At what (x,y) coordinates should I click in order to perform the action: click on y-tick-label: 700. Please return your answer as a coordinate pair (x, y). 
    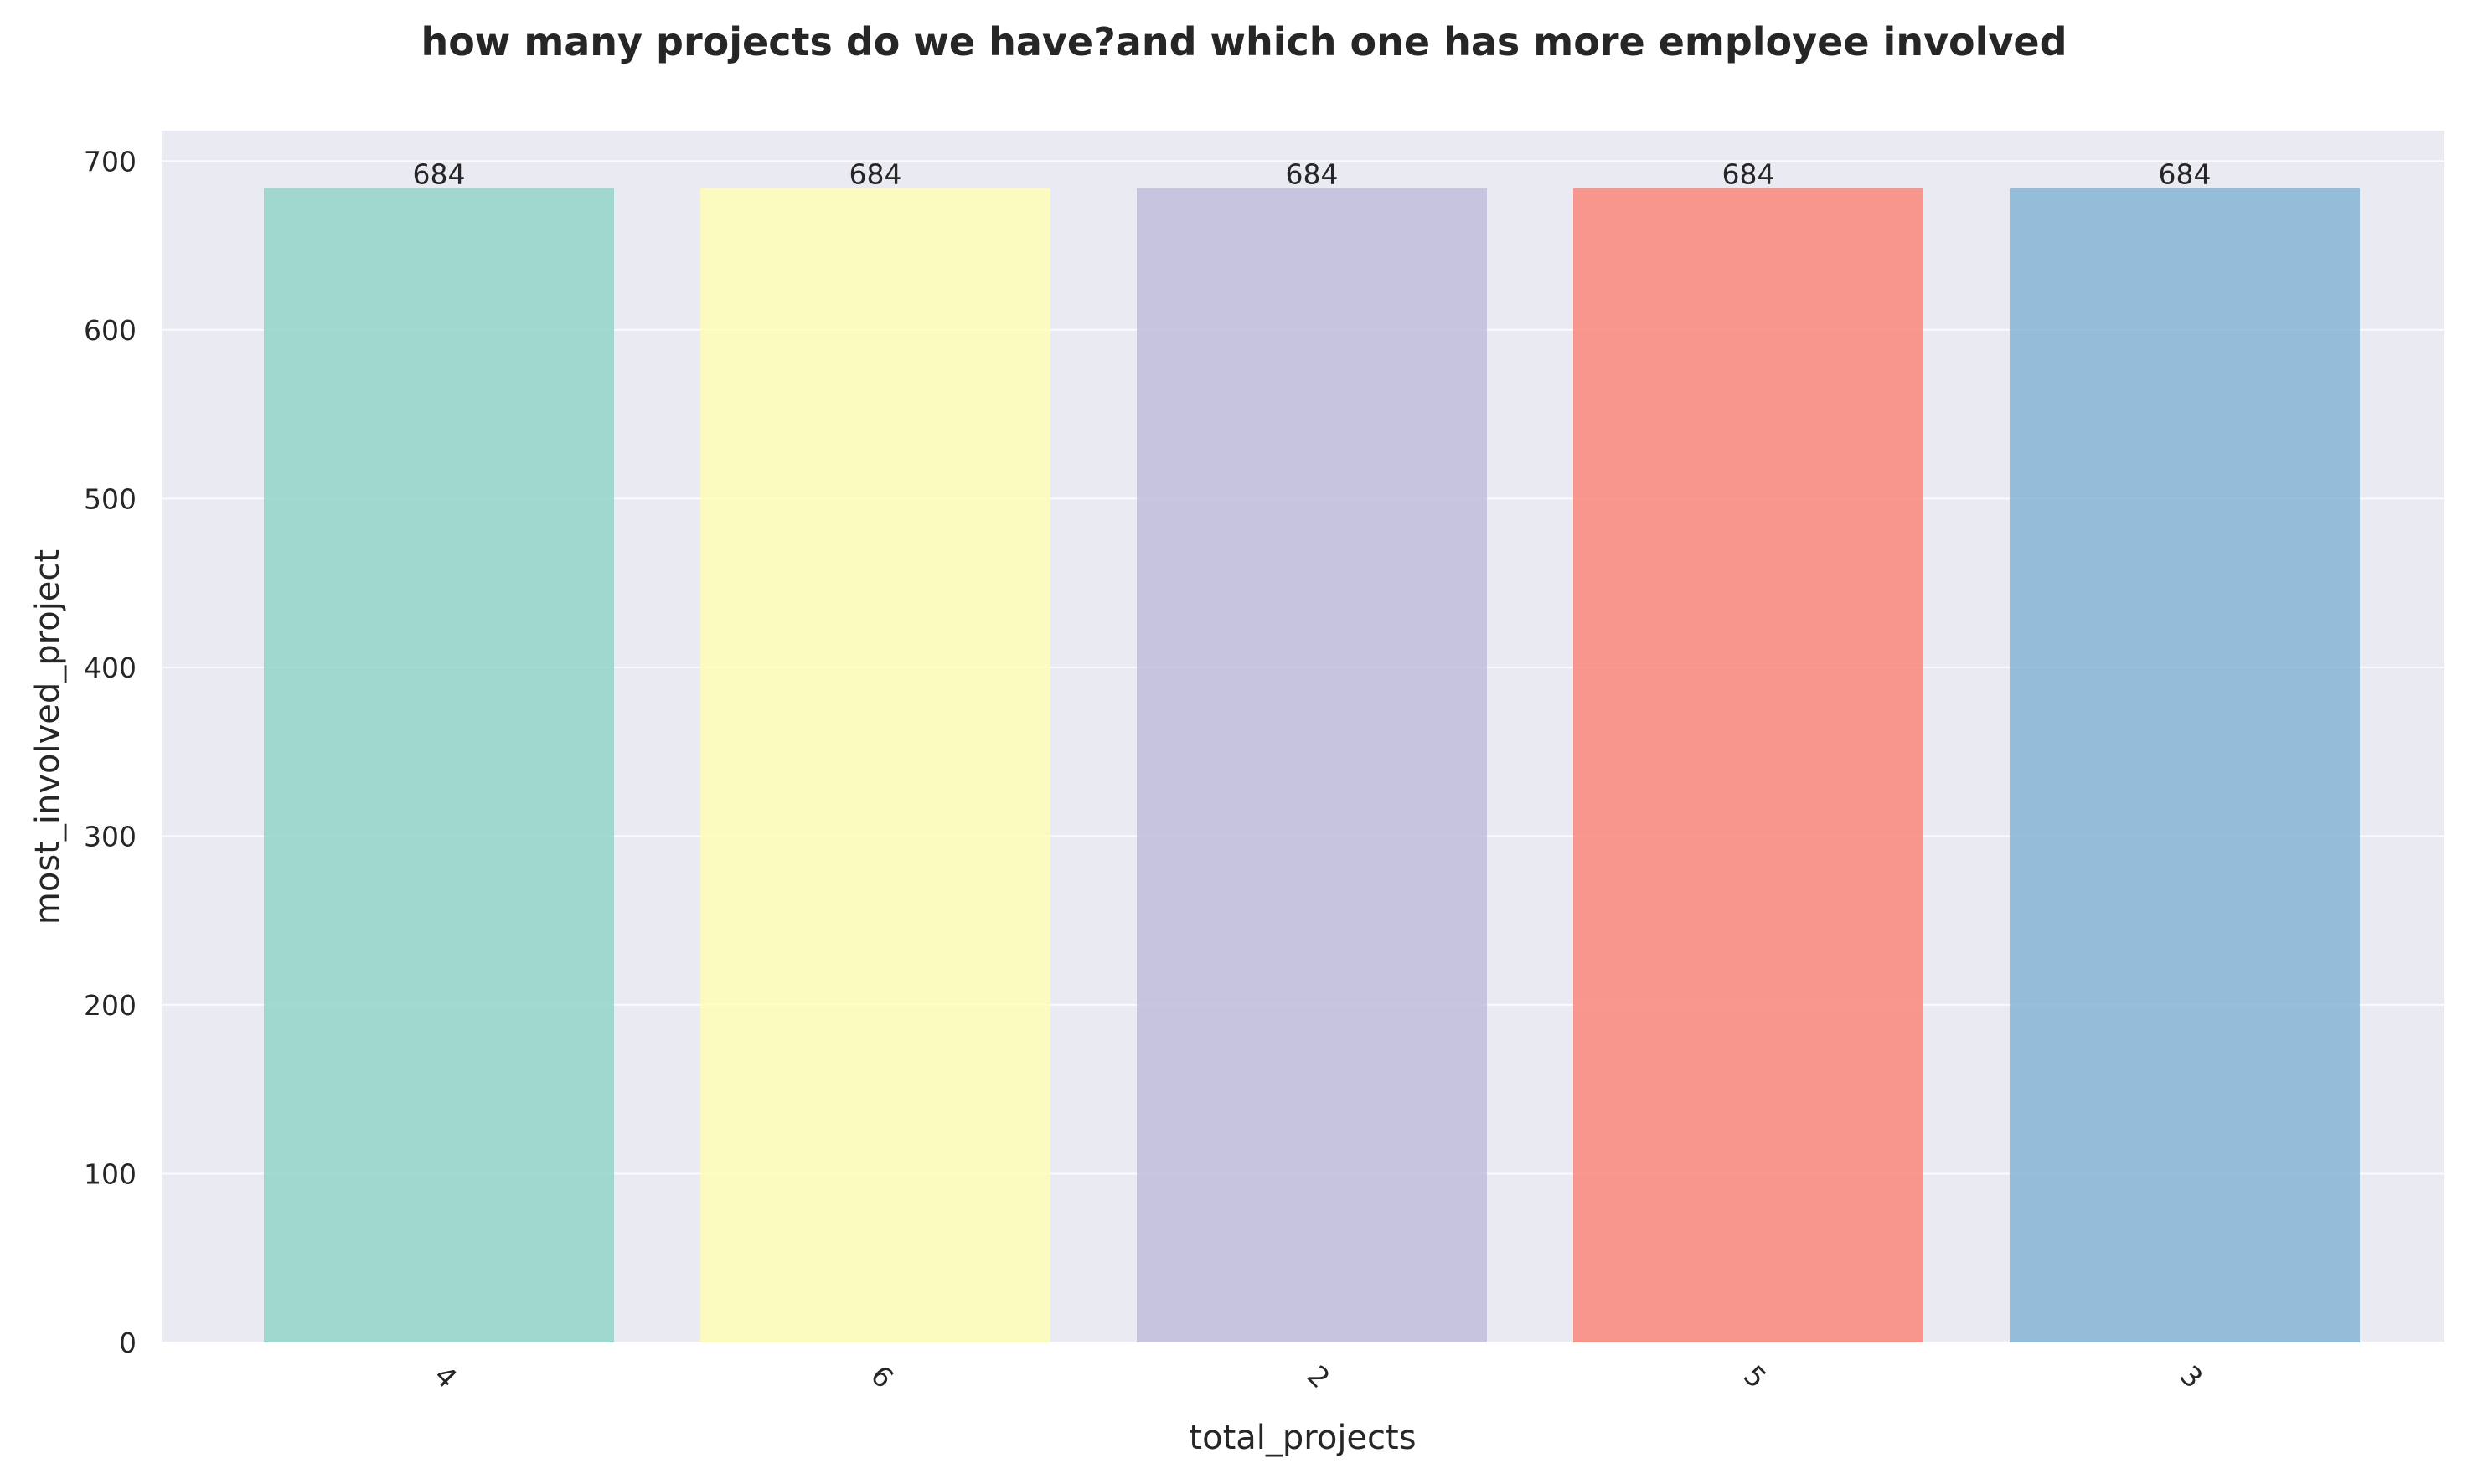
    Looking at the image, I should click on (110, 161).